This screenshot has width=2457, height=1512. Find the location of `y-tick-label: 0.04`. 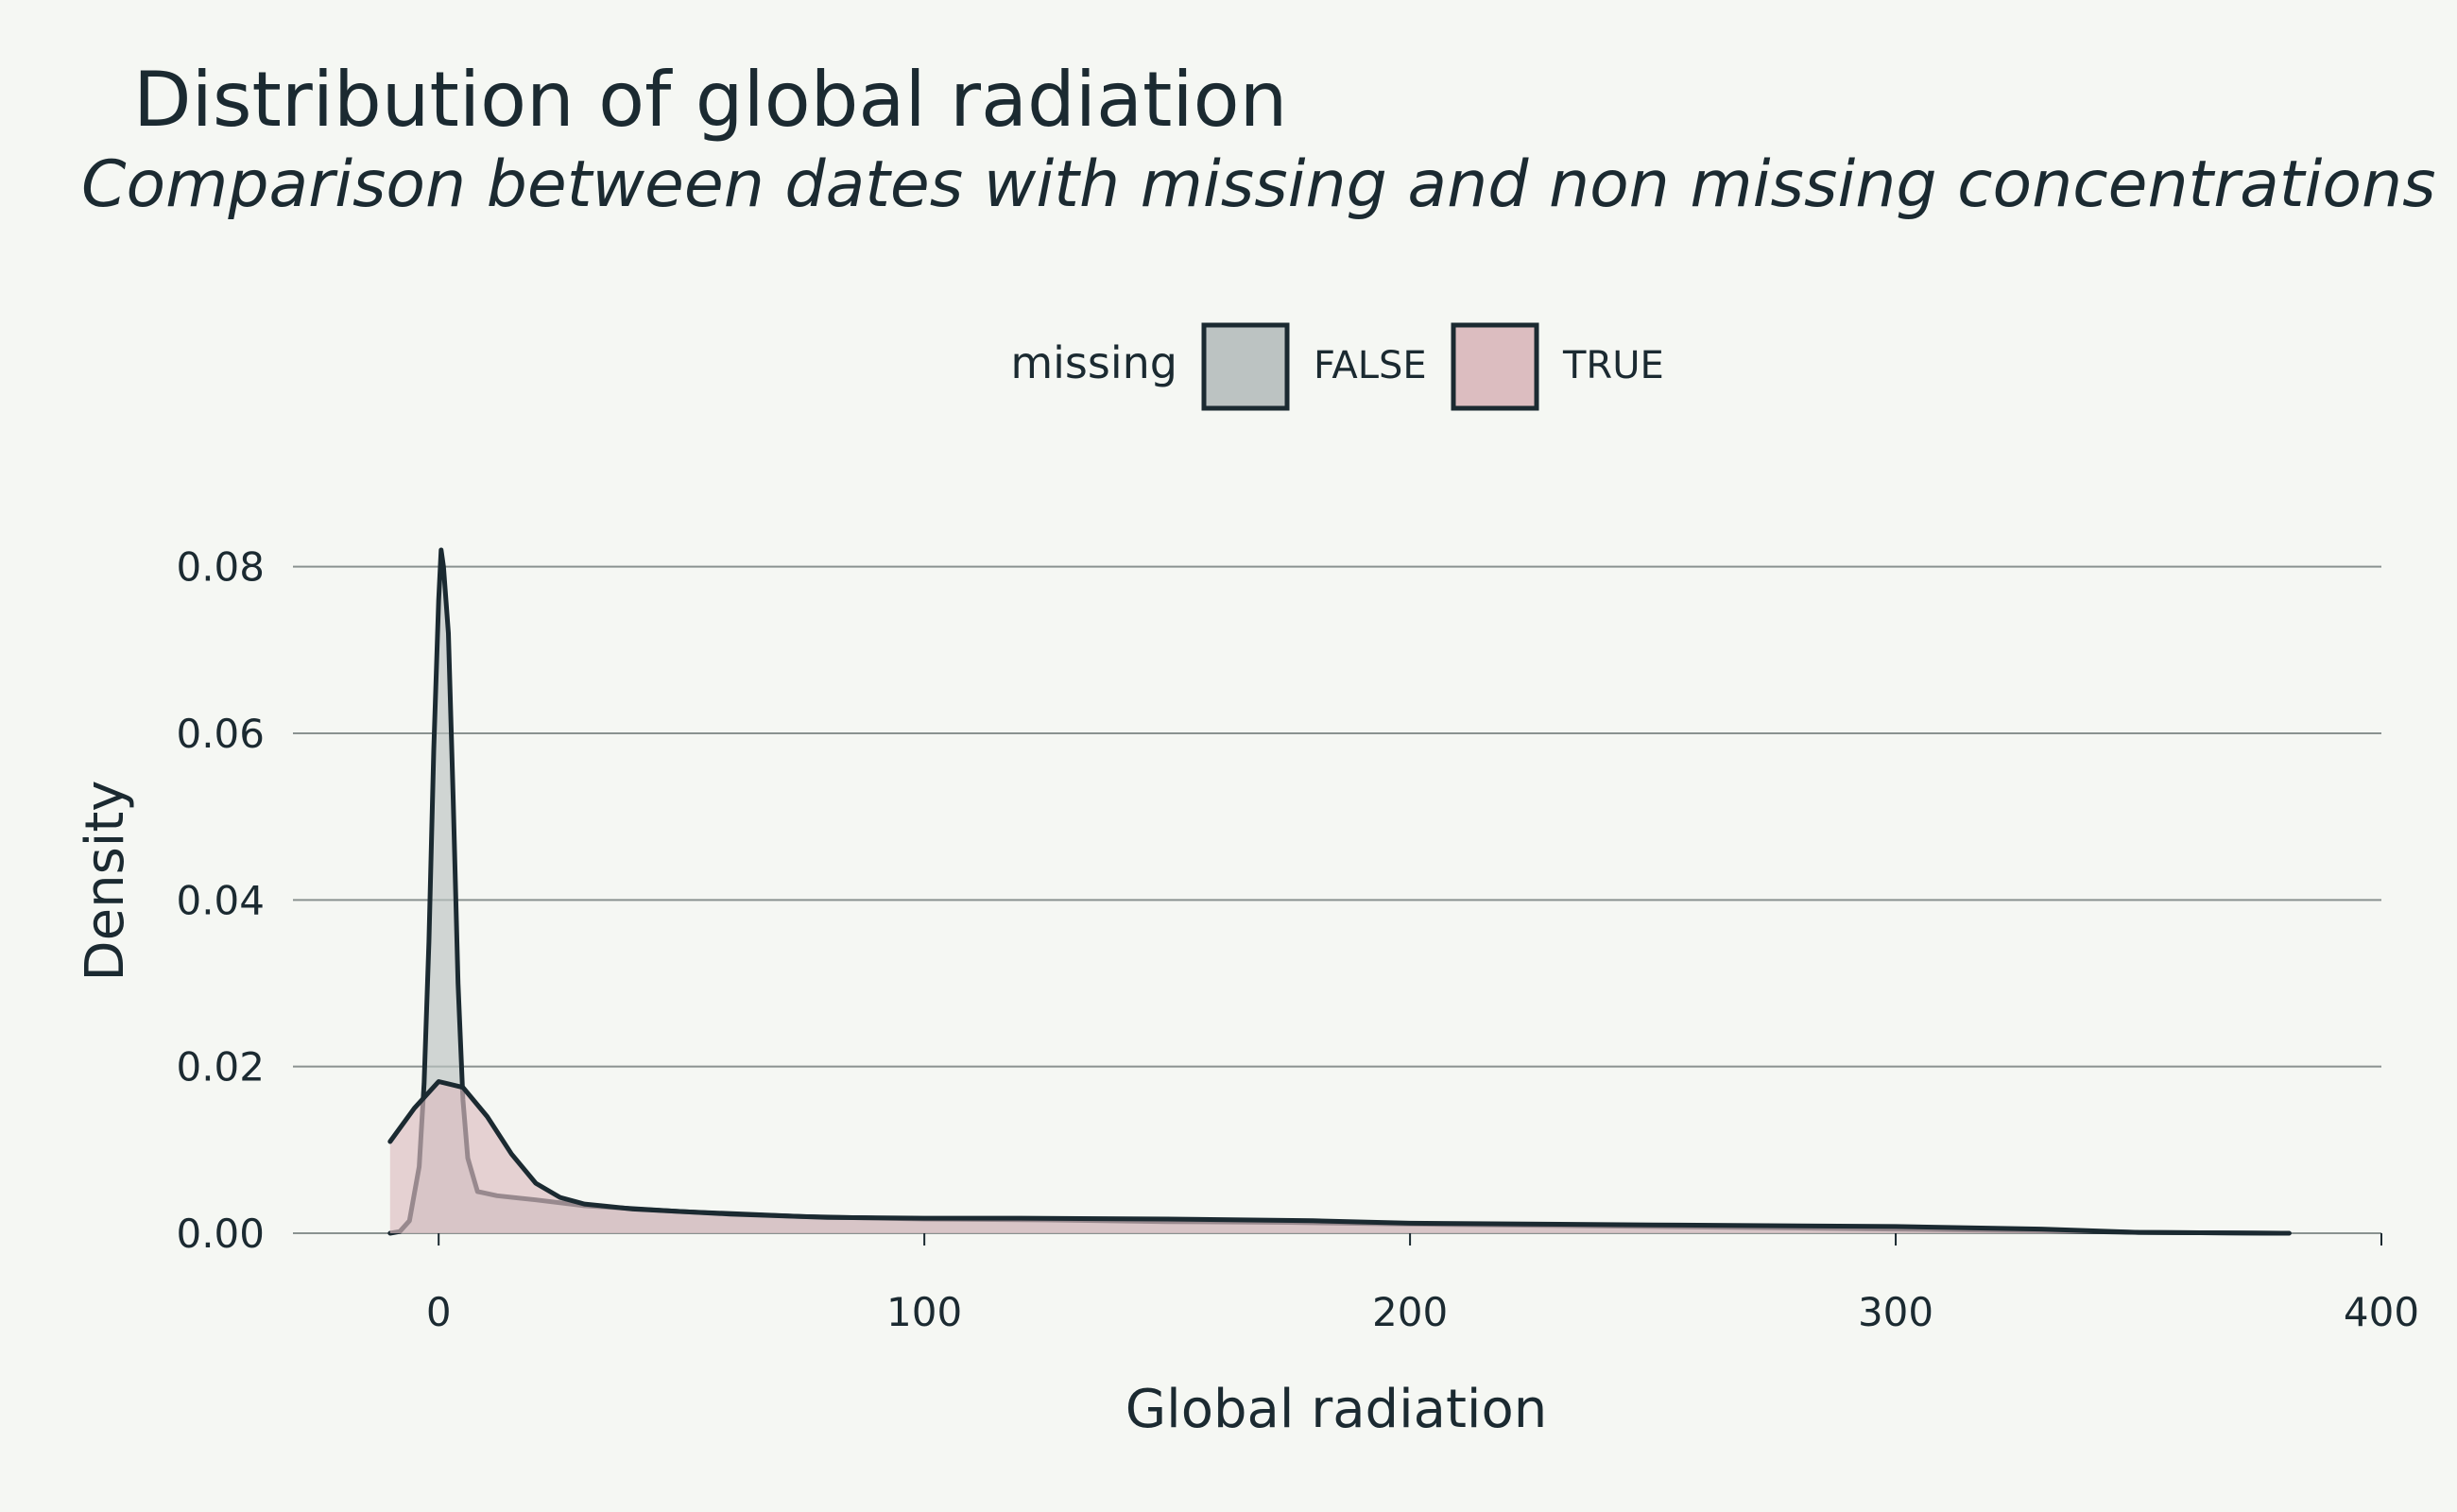

y-tick-label: 0.04 is located at coordinates (220, 900).